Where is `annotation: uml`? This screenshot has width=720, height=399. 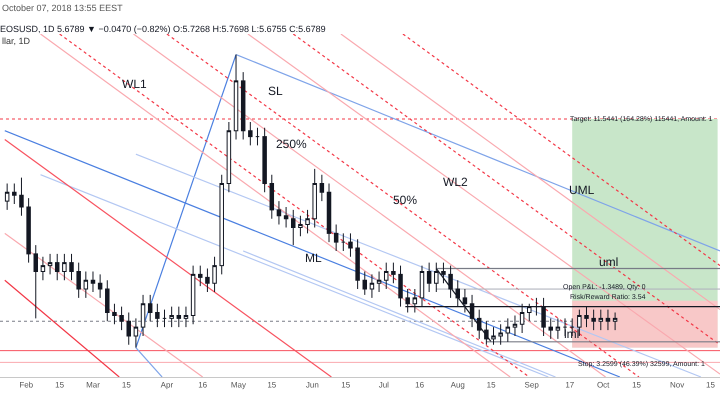 annotation: uml is located at coordinates (608, 262).